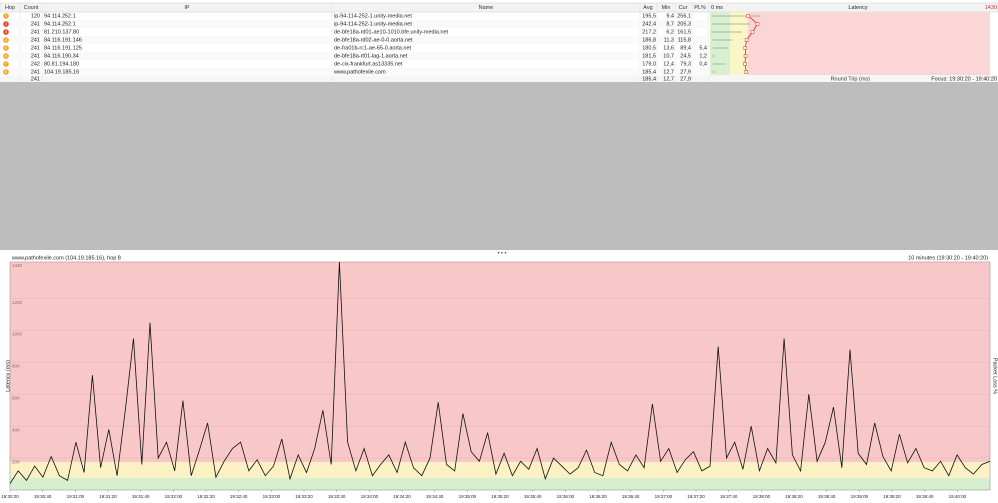  I want to click on x-tick-label: 19:36:40, so click(631, 496).